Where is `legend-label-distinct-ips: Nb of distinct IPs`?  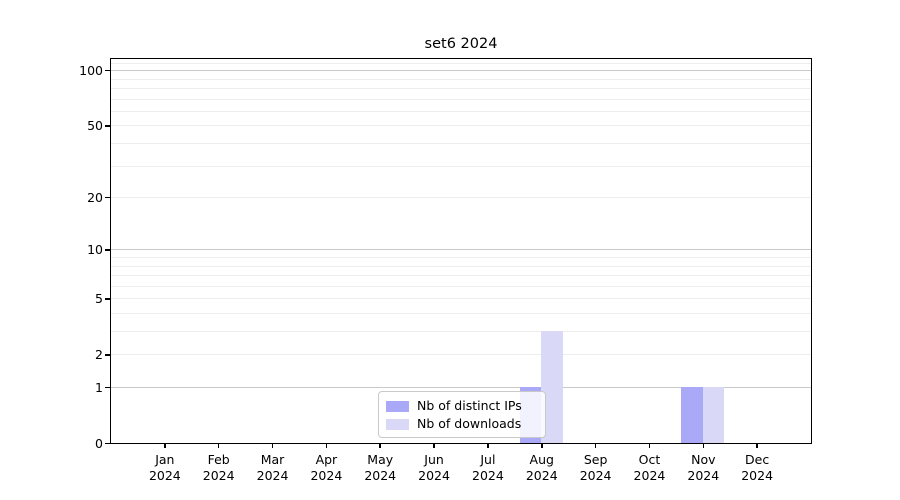 legend-label-distinct-ips: Nb of distinct IPs is located at coordinates (469, 405).